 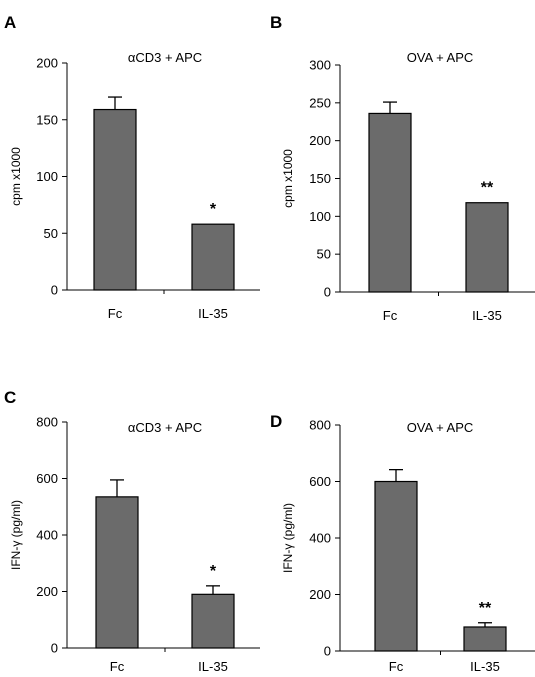 What do you see at coordinates (320, 538) in the screenshot?
I see `chart3-y-tick-label: 400` at bounding box center [320, 538].